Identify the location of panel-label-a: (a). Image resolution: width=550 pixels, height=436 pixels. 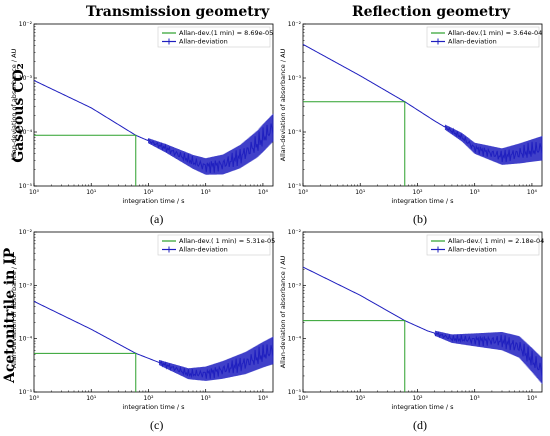
(157, 219).